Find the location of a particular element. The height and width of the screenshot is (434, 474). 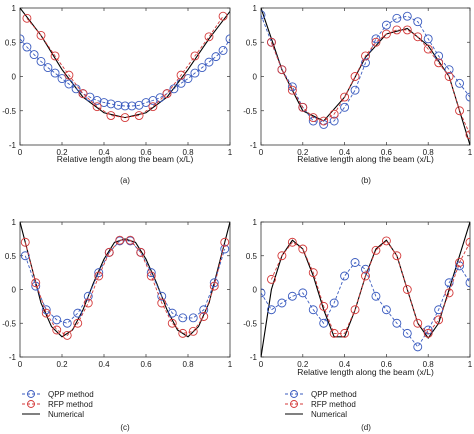

legend-label-qpp-method: QPP method is located at coordinates (334, 394).